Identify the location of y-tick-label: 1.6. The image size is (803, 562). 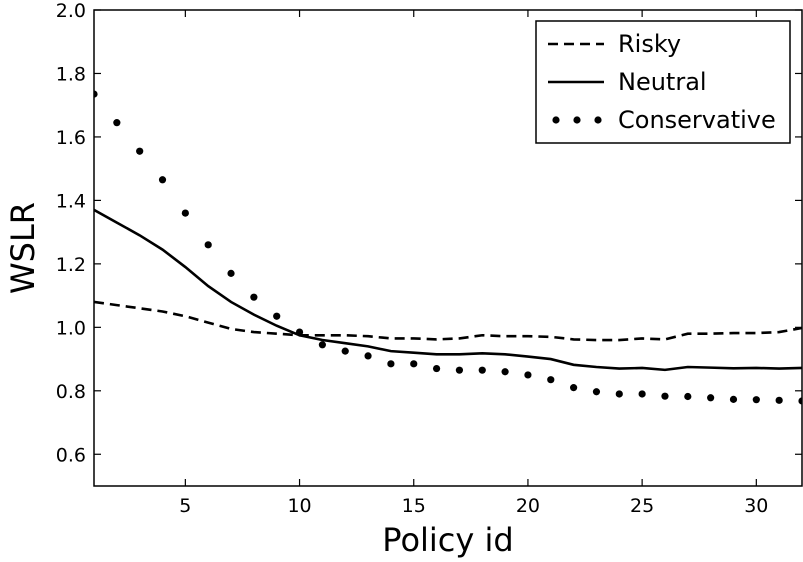
(71, 138).